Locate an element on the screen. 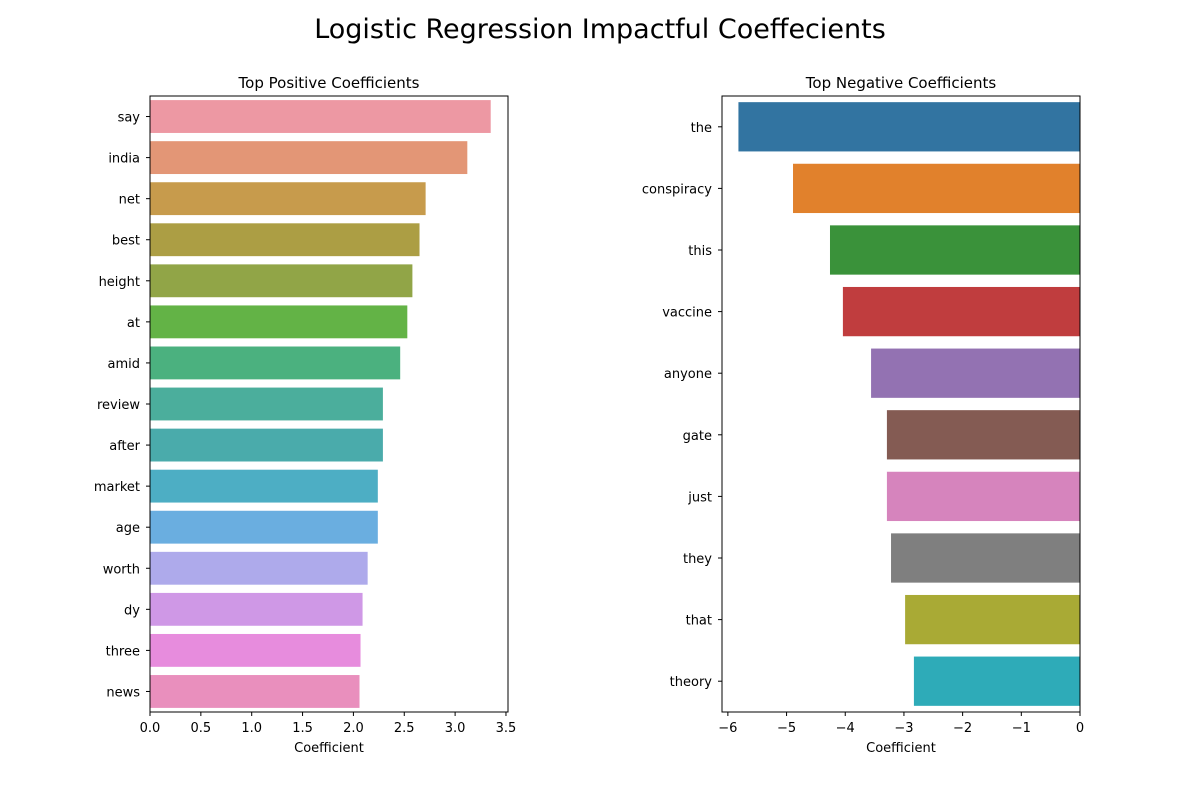 This screenshot has height=800, width=1200. positive-y-tick-label: say is located at coordinates (129, 118).